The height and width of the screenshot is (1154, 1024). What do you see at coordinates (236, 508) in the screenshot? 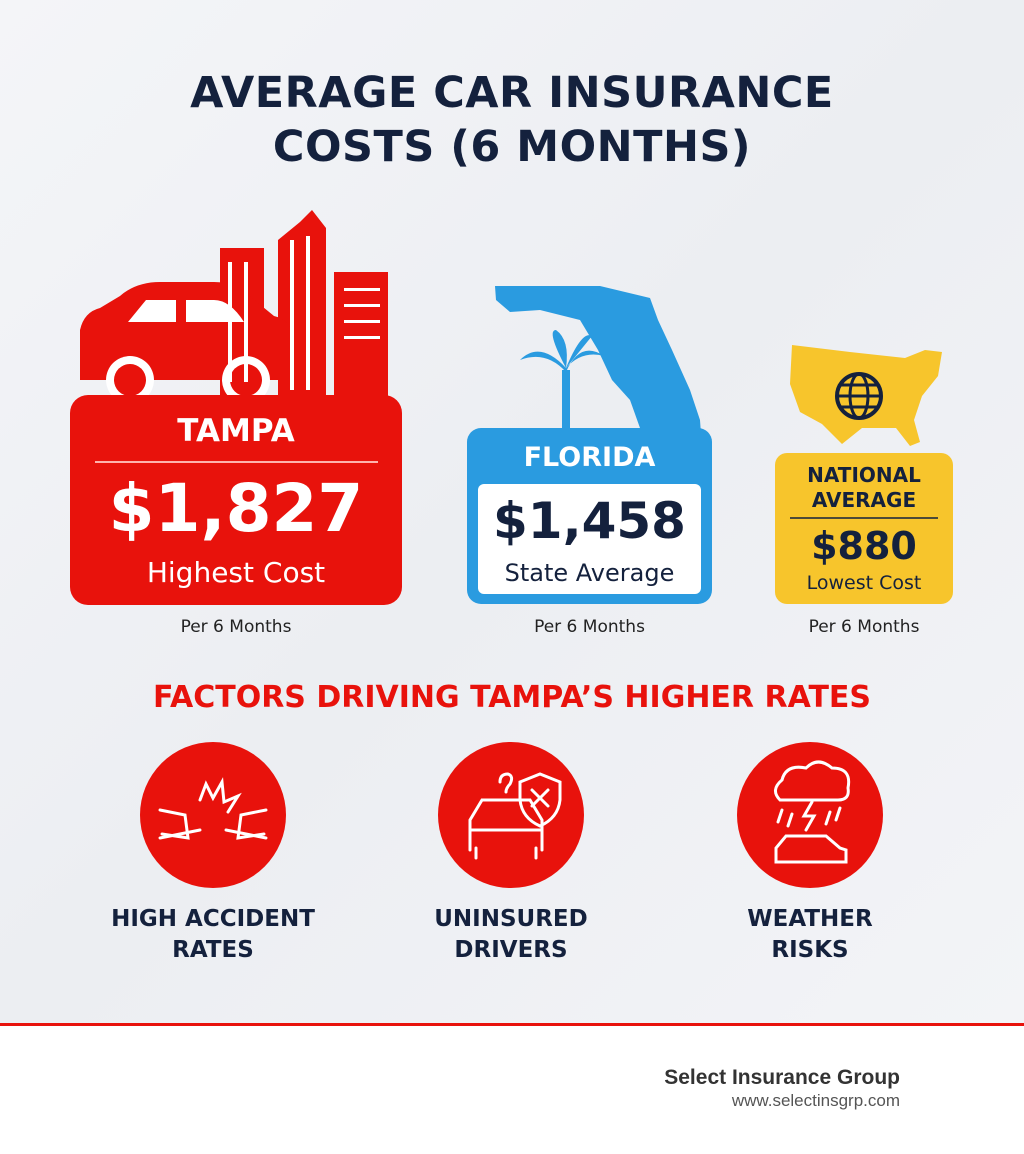
I see `card-amount: $1,827` at bounding box center [236, 508].